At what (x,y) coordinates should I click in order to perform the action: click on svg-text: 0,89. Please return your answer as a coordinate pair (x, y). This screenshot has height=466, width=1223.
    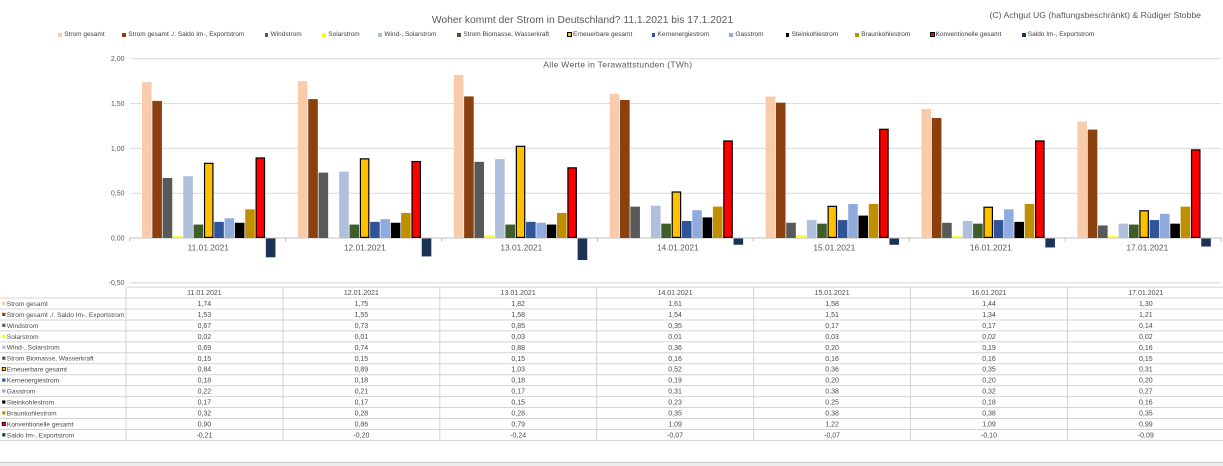
    Looking at the image, I should click on (362, 370).